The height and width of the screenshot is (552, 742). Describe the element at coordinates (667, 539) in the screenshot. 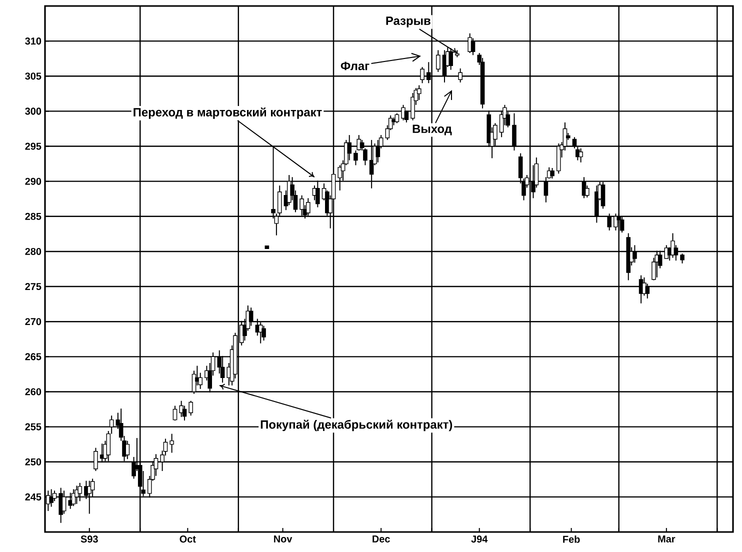

I see `x-tick-label: Mar` at that location.